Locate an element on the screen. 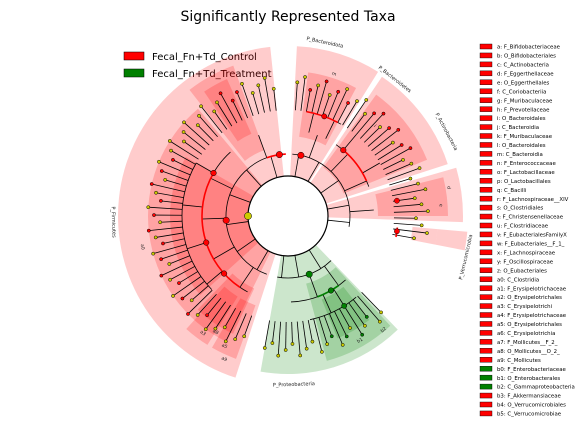  wedge-bacteroidia is located at coordinates (375, 144).